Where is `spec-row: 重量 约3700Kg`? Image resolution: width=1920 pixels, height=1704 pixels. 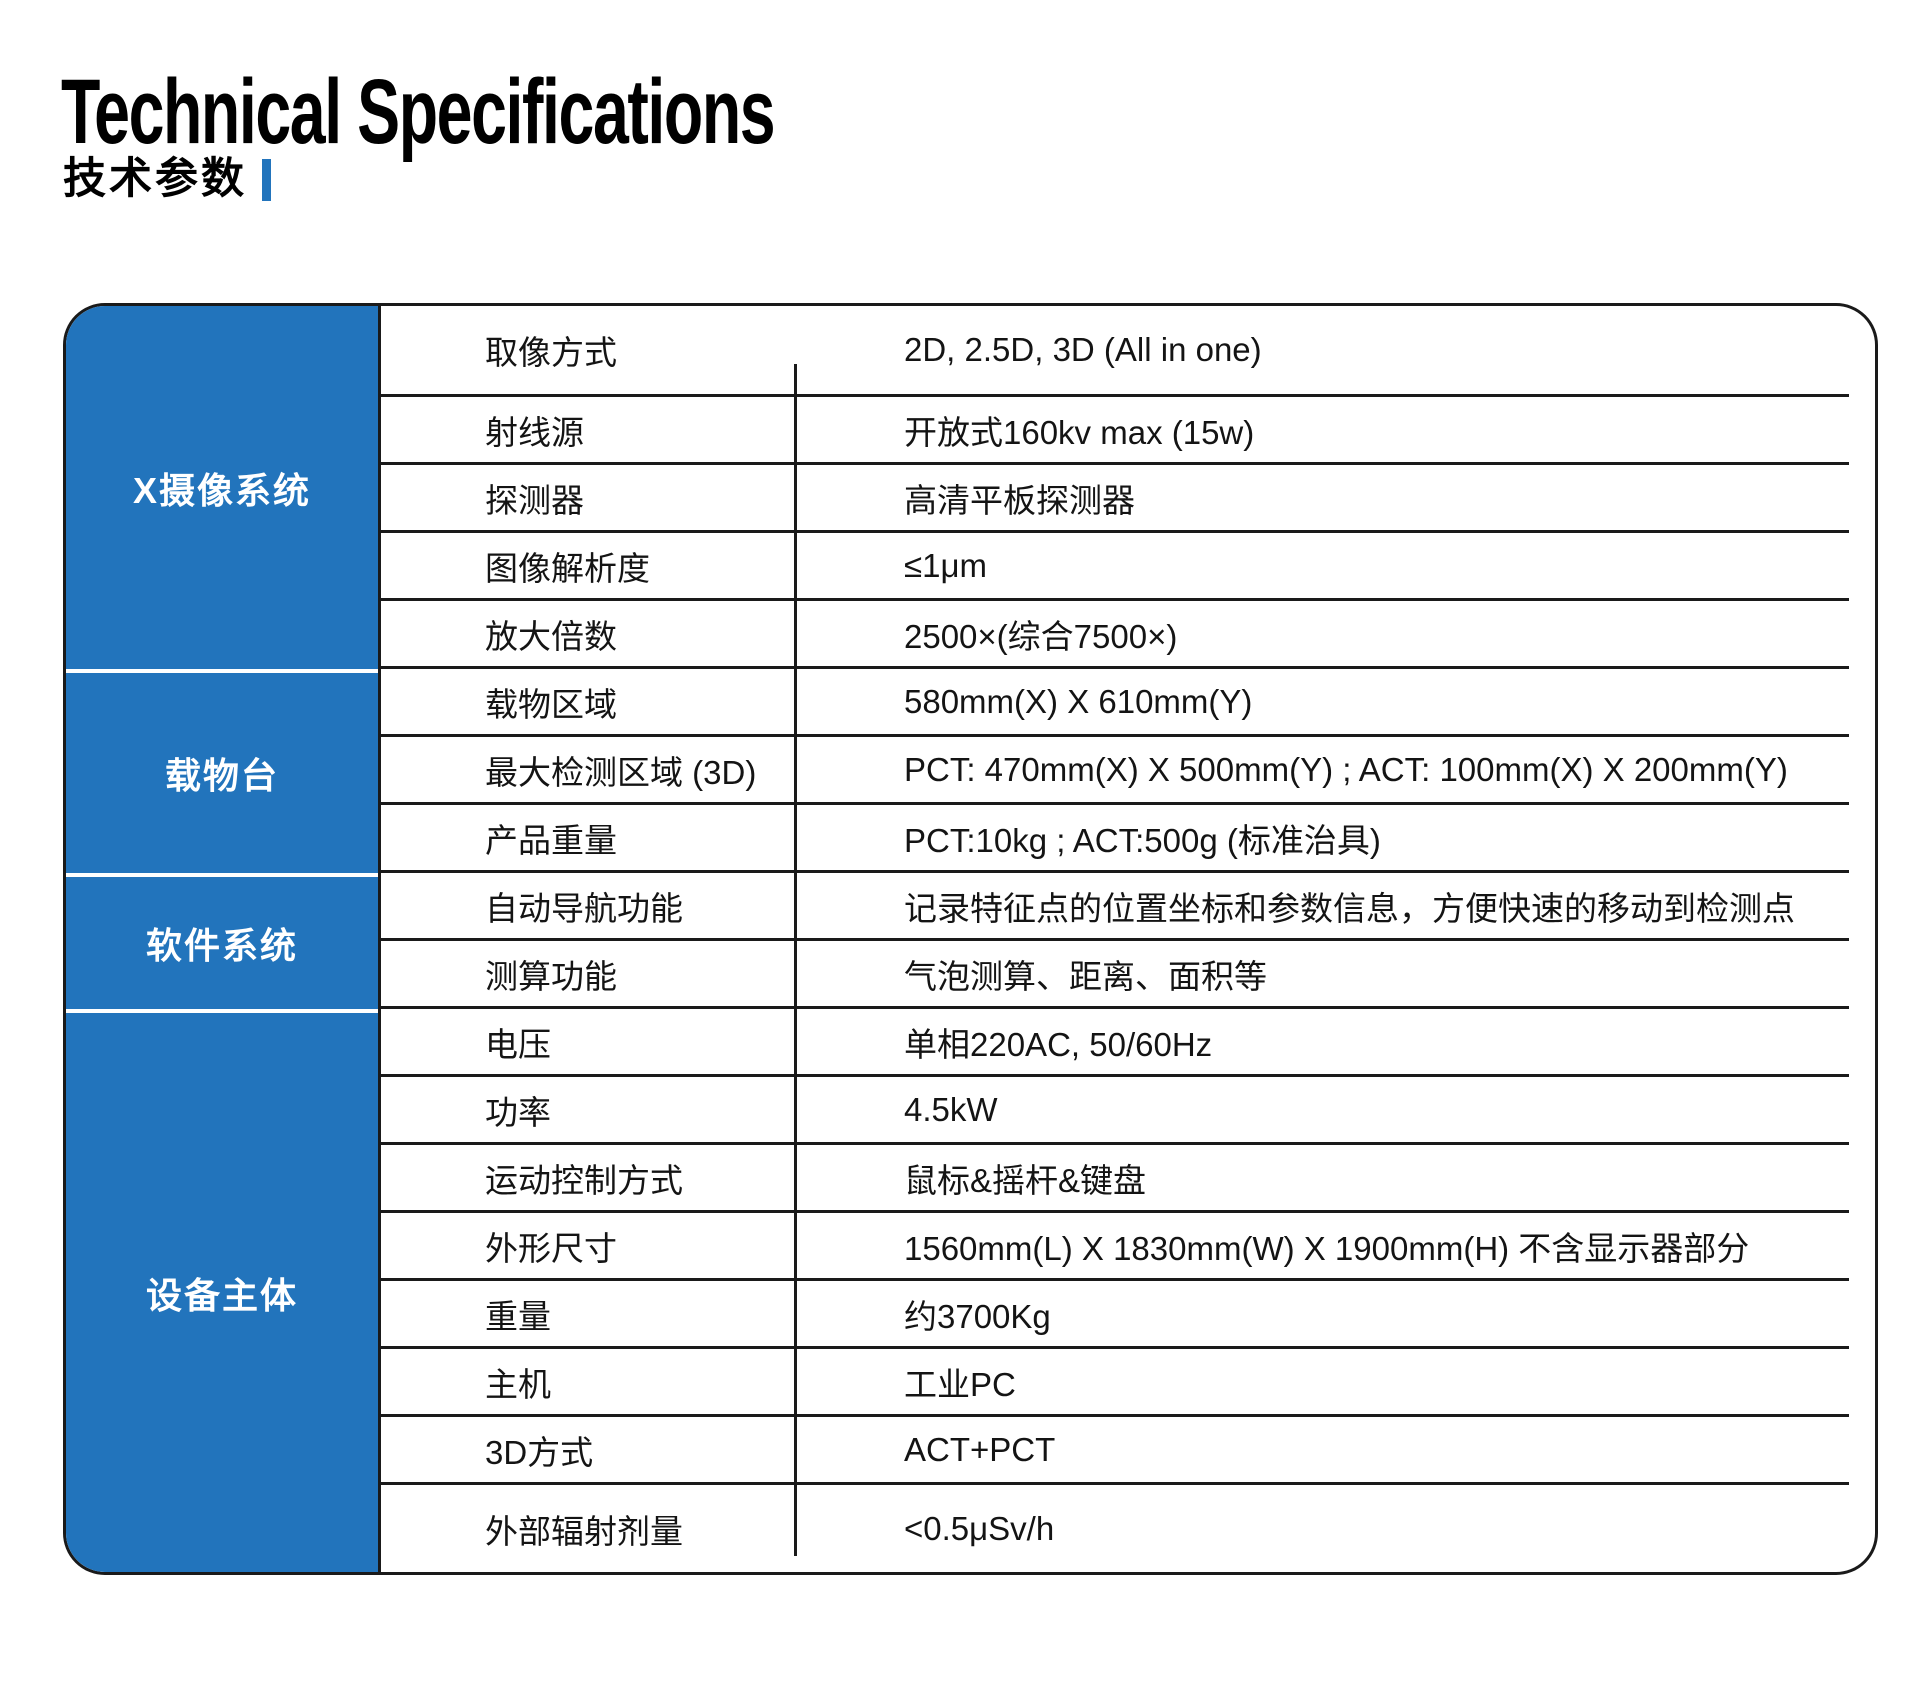 spec-row: 重量 约3700Kg is located at coordinates (1115, 1315).